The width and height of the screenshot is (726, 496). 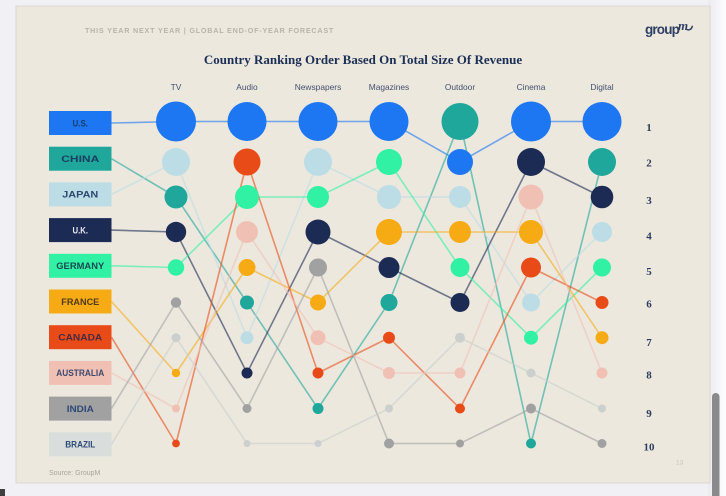 What do you see at coordinates (649, 163) in the screenshot?
I see `svg-text: 2` at bounding box center [649, 163].